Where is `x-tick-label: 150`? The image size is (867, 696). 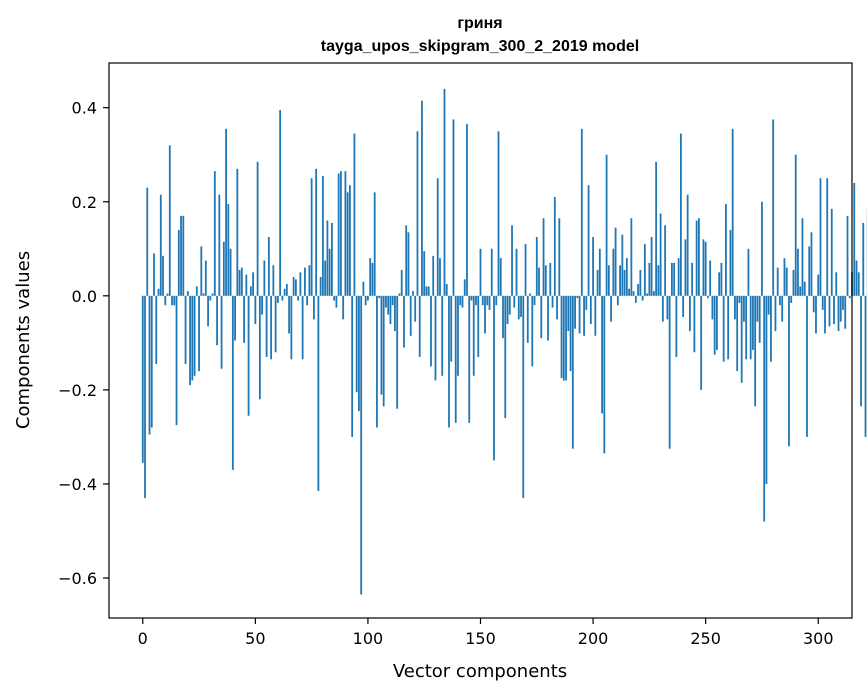
x-tick-label: 150 is located at coordinates (480, 638).